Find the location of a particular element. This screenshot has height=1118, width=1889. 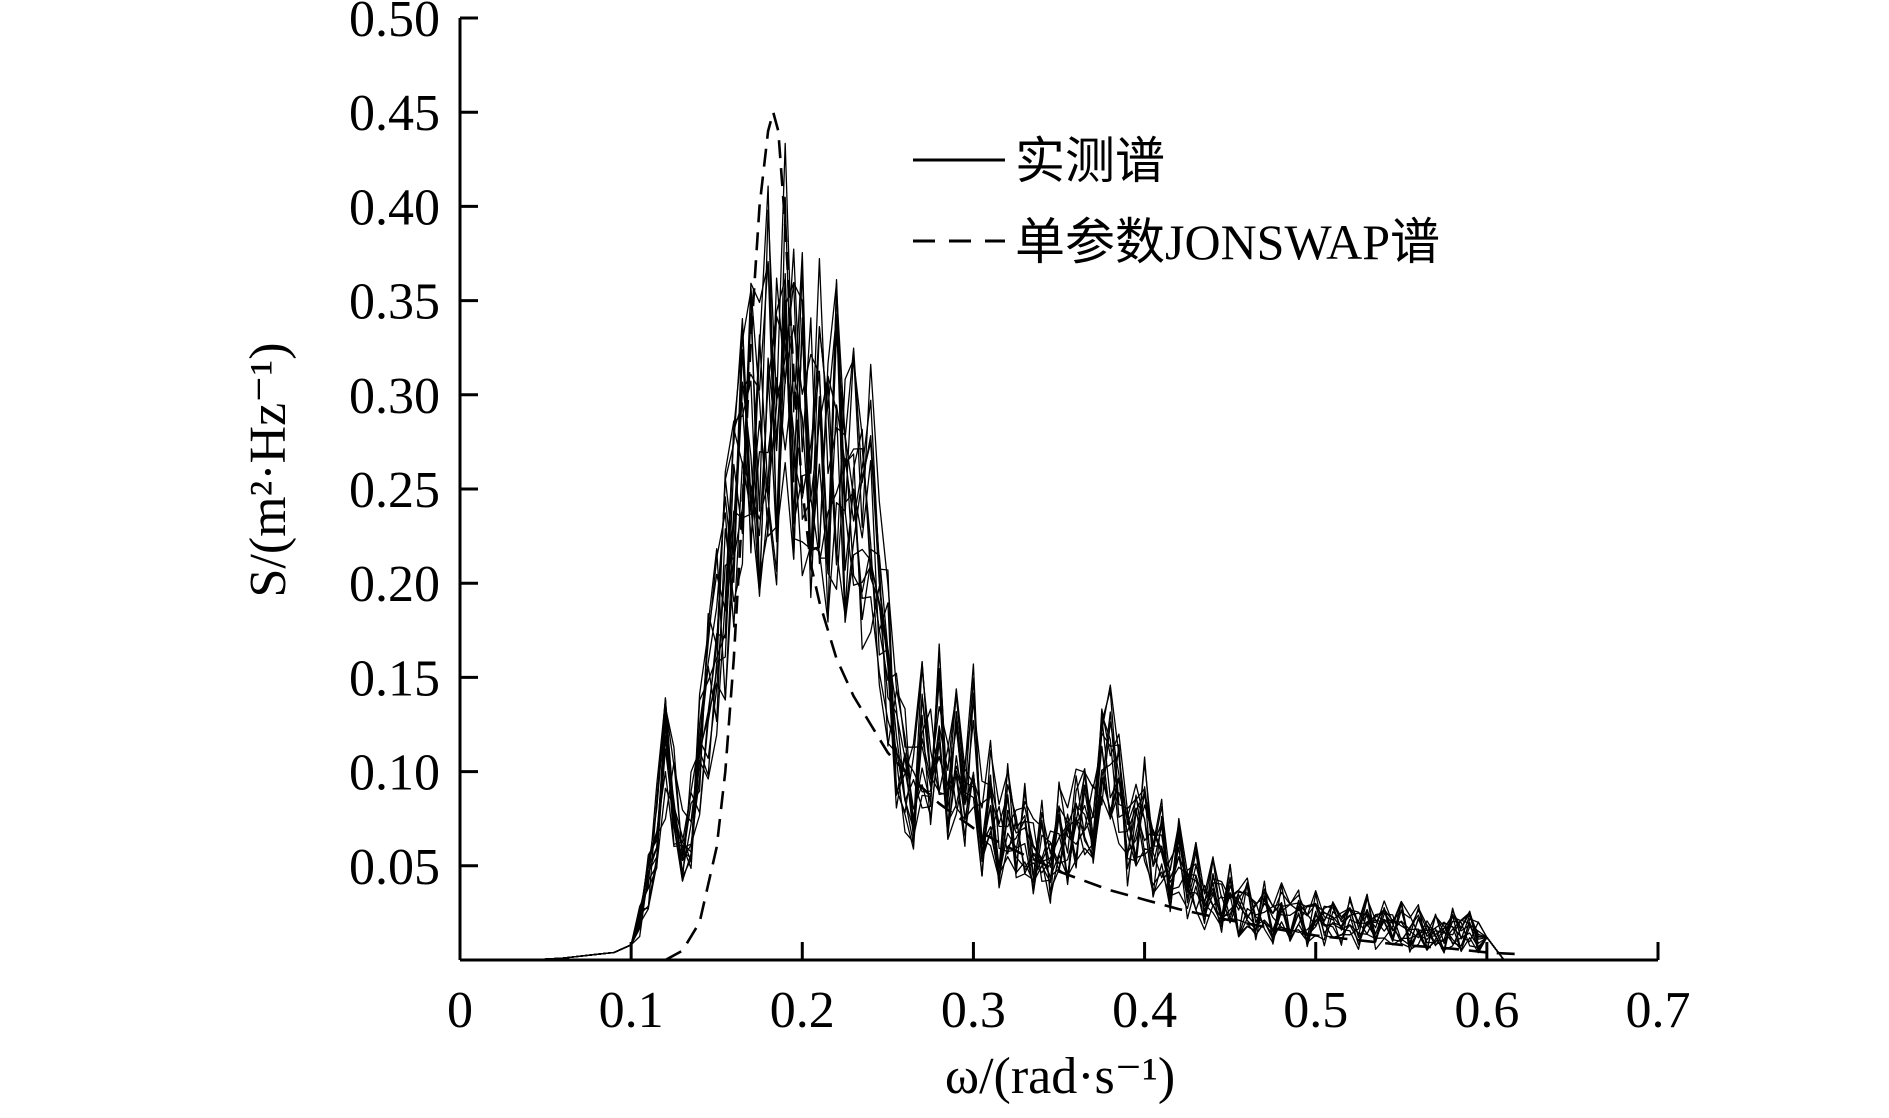

x-tick-label: 0.5 is located at coordinates (1315, 1010).